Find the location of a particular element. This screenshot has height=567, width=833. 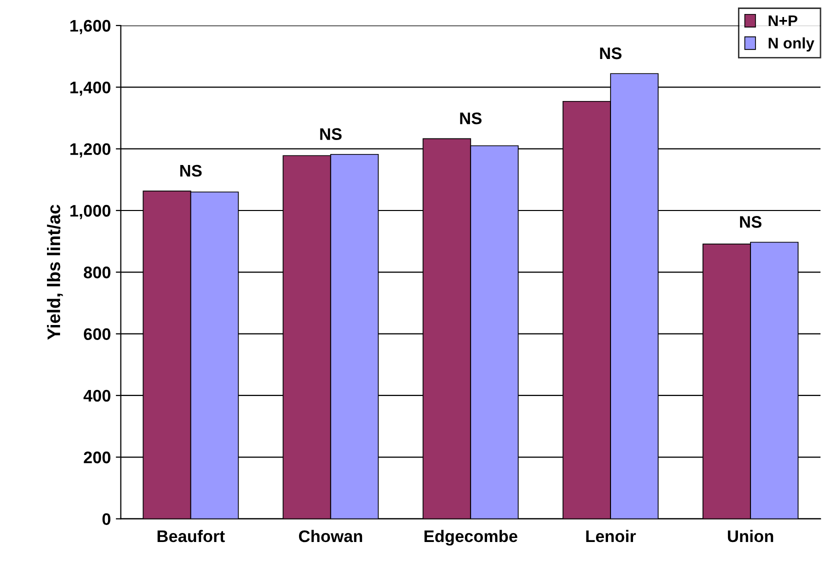

x-tick-label: Edgecombe is located at coordinates (471, 538).